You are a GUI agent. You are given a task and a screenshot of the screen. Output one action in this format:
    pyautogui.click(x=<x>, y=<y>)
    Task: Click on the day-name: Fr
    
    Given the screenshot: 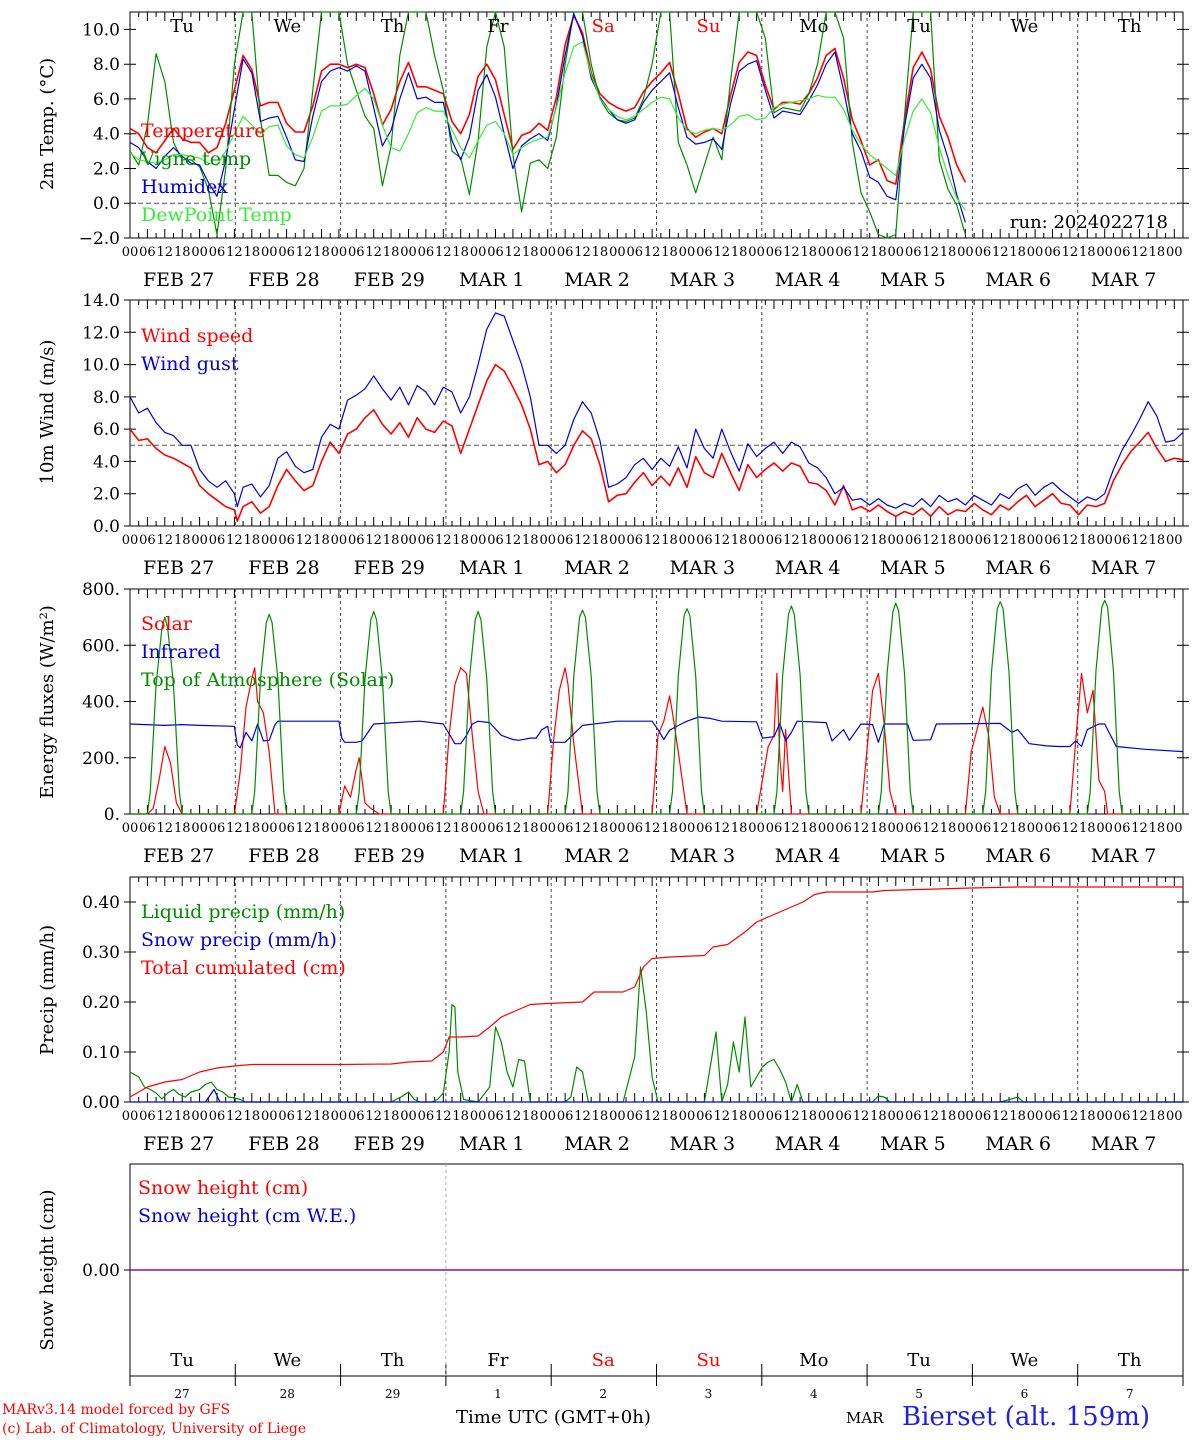 What is the action you would take?
    pyautogui.click(x=497, y=1360)
    